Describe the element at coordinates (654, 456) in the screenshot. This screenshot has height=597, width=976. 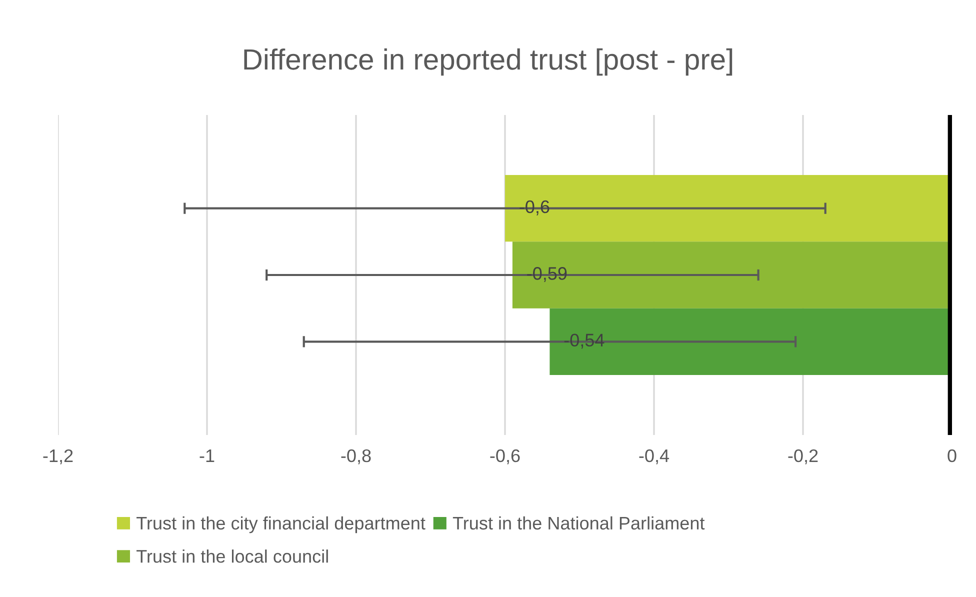
I see `x-tick-label: -0,4` at that location.